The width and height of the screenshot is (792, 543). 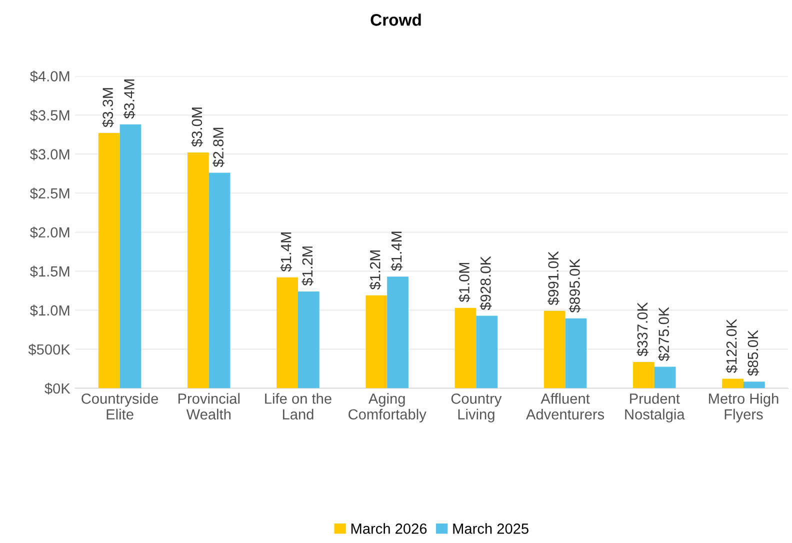 I want to click on legend-label: March 2026, so click(x=389, y=528).